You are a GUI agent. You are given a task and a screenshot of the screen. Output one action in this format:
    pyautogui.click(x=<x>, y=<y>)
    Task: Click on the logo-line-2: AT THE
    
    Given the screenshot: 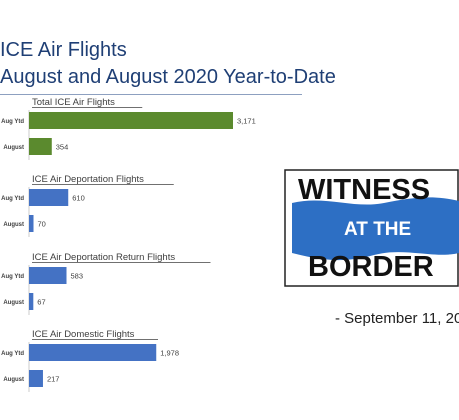 What is the action you would take?
    pyautogui.click(x=377, y=229)
    